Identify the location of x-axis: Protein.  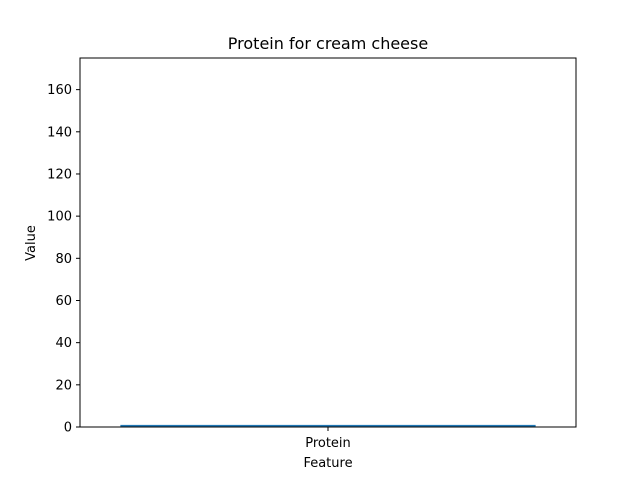
(328, 439).